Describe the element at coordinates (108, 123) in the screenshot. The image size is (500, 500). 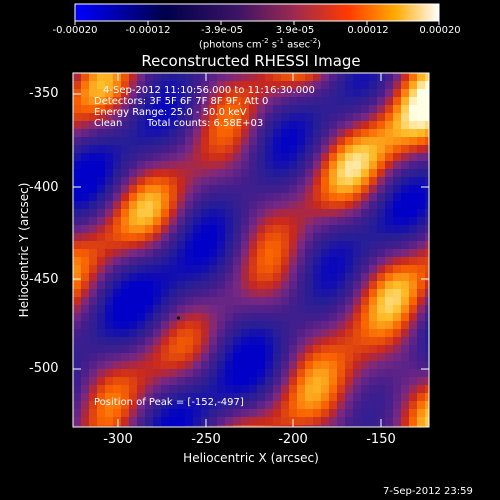
I see `clean-method: Clean` at that location.